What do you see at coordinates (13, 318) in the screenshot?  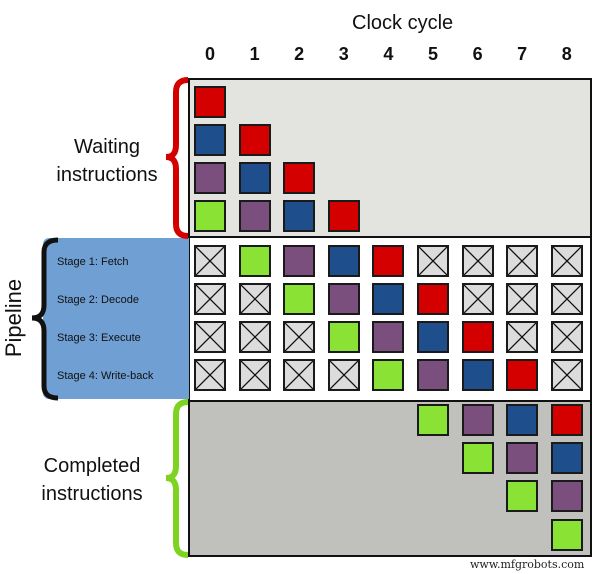 I see `pipeline-label: Pipeline` at bounding box center [13, 318].